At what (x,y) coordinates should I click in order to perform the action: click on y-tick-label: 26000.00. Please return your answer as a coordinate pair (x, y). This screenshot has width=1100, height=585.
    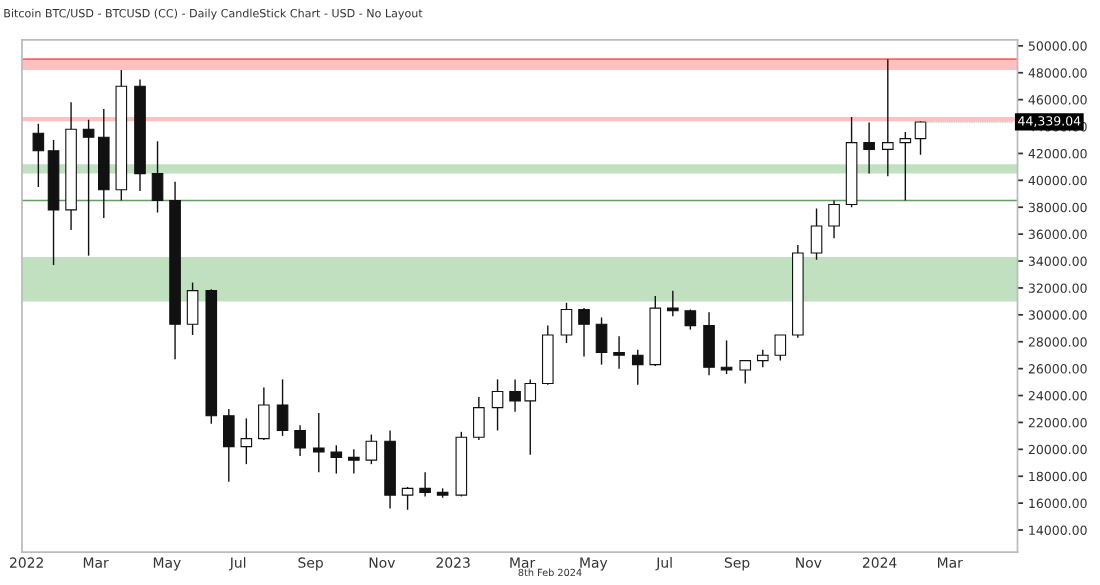
    Looking at the image, I should click on (1057, 369).